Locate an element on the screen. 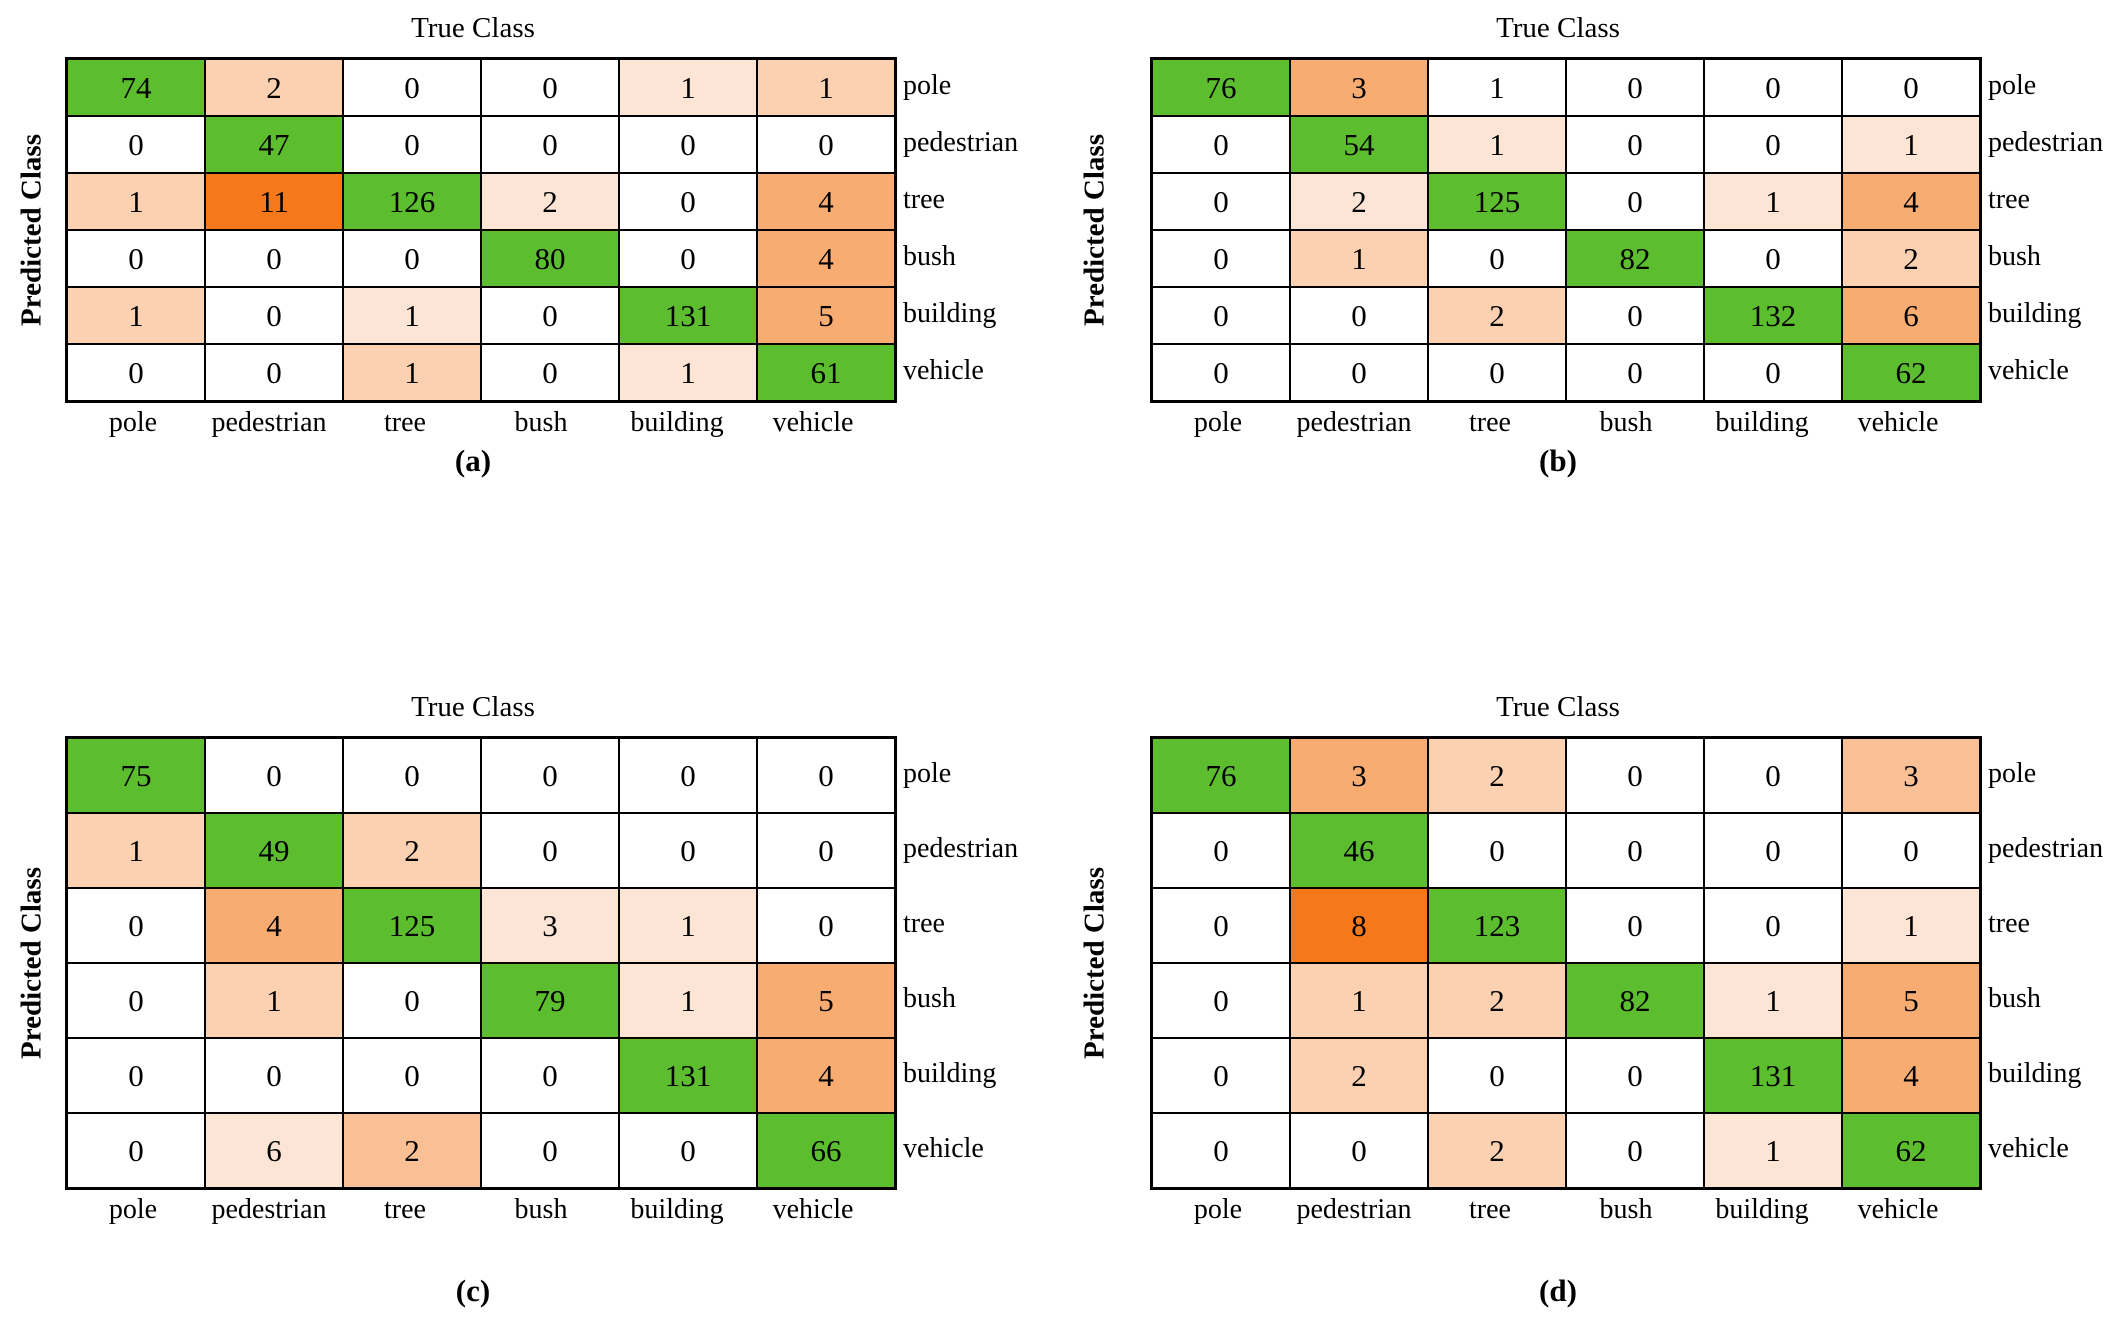 The image size is (2126, 1329). matrix-row: 0 1 0 82 0 2 is located at coordinates (1566, 258).